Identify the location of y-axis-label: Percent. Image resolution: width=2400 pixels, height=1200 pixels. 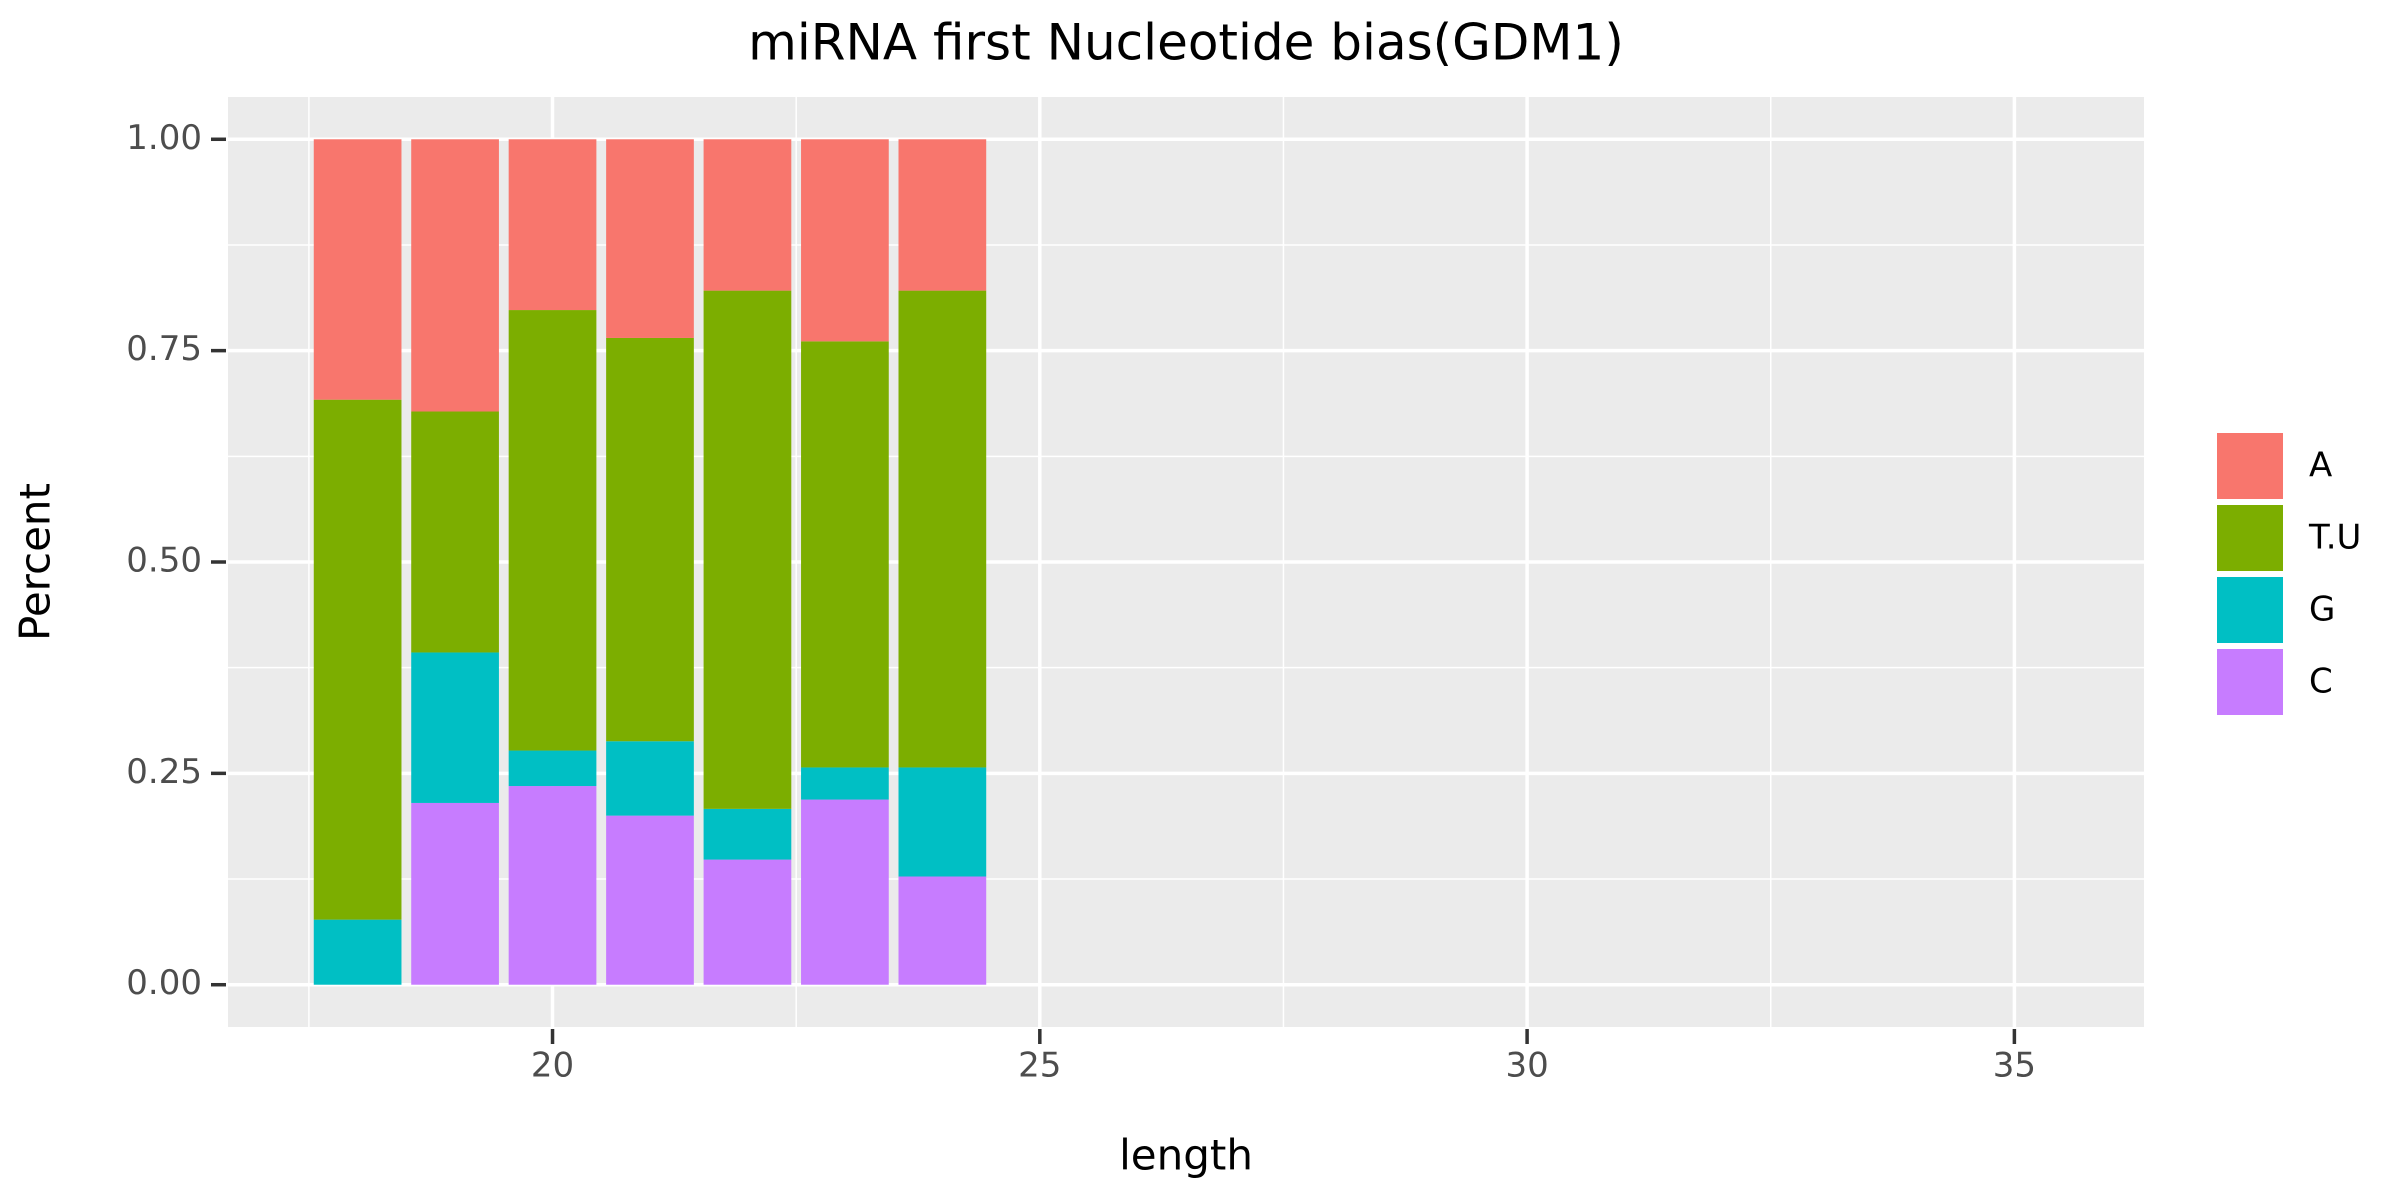
(35, 562).